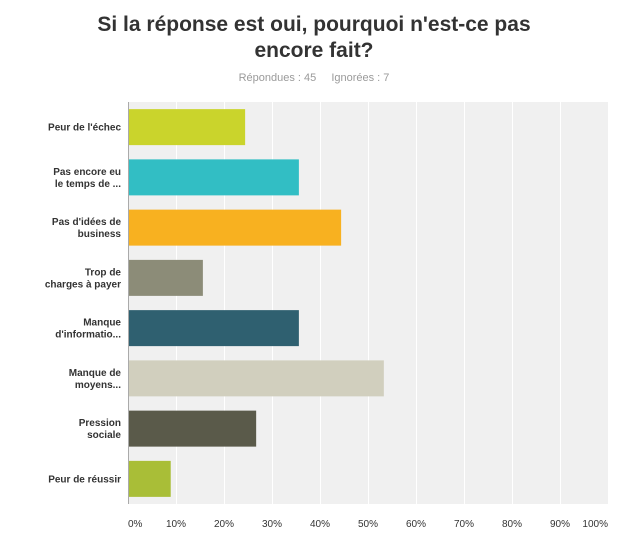 The image size is (628, 549). I want to click on category-label: Manque, so click(102, 323).